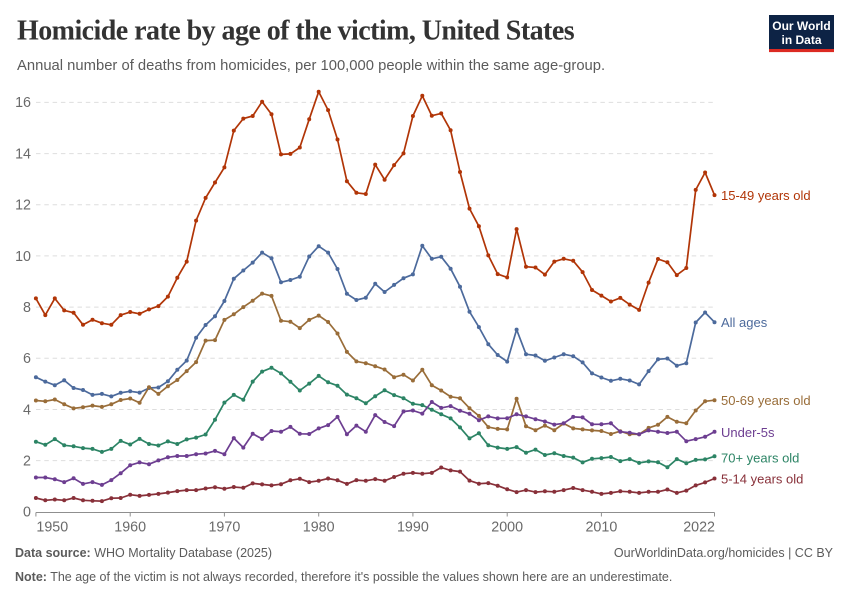  Describe the element at coordinates (52, 528) in the screenshot. I see `svg-text: 1950` at that location.